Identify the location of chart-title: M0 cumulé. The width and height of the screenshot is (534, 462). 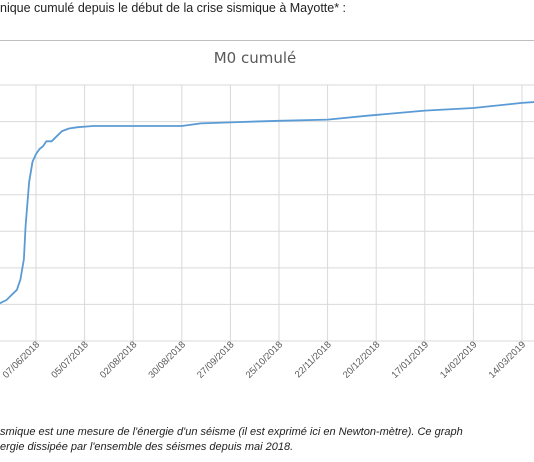
(255, 58).